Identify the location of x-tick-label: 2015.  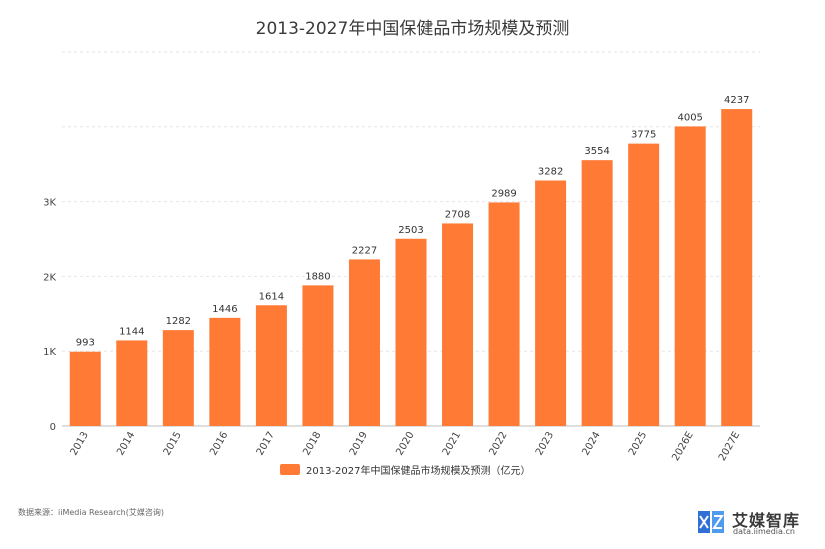
(173, 444).